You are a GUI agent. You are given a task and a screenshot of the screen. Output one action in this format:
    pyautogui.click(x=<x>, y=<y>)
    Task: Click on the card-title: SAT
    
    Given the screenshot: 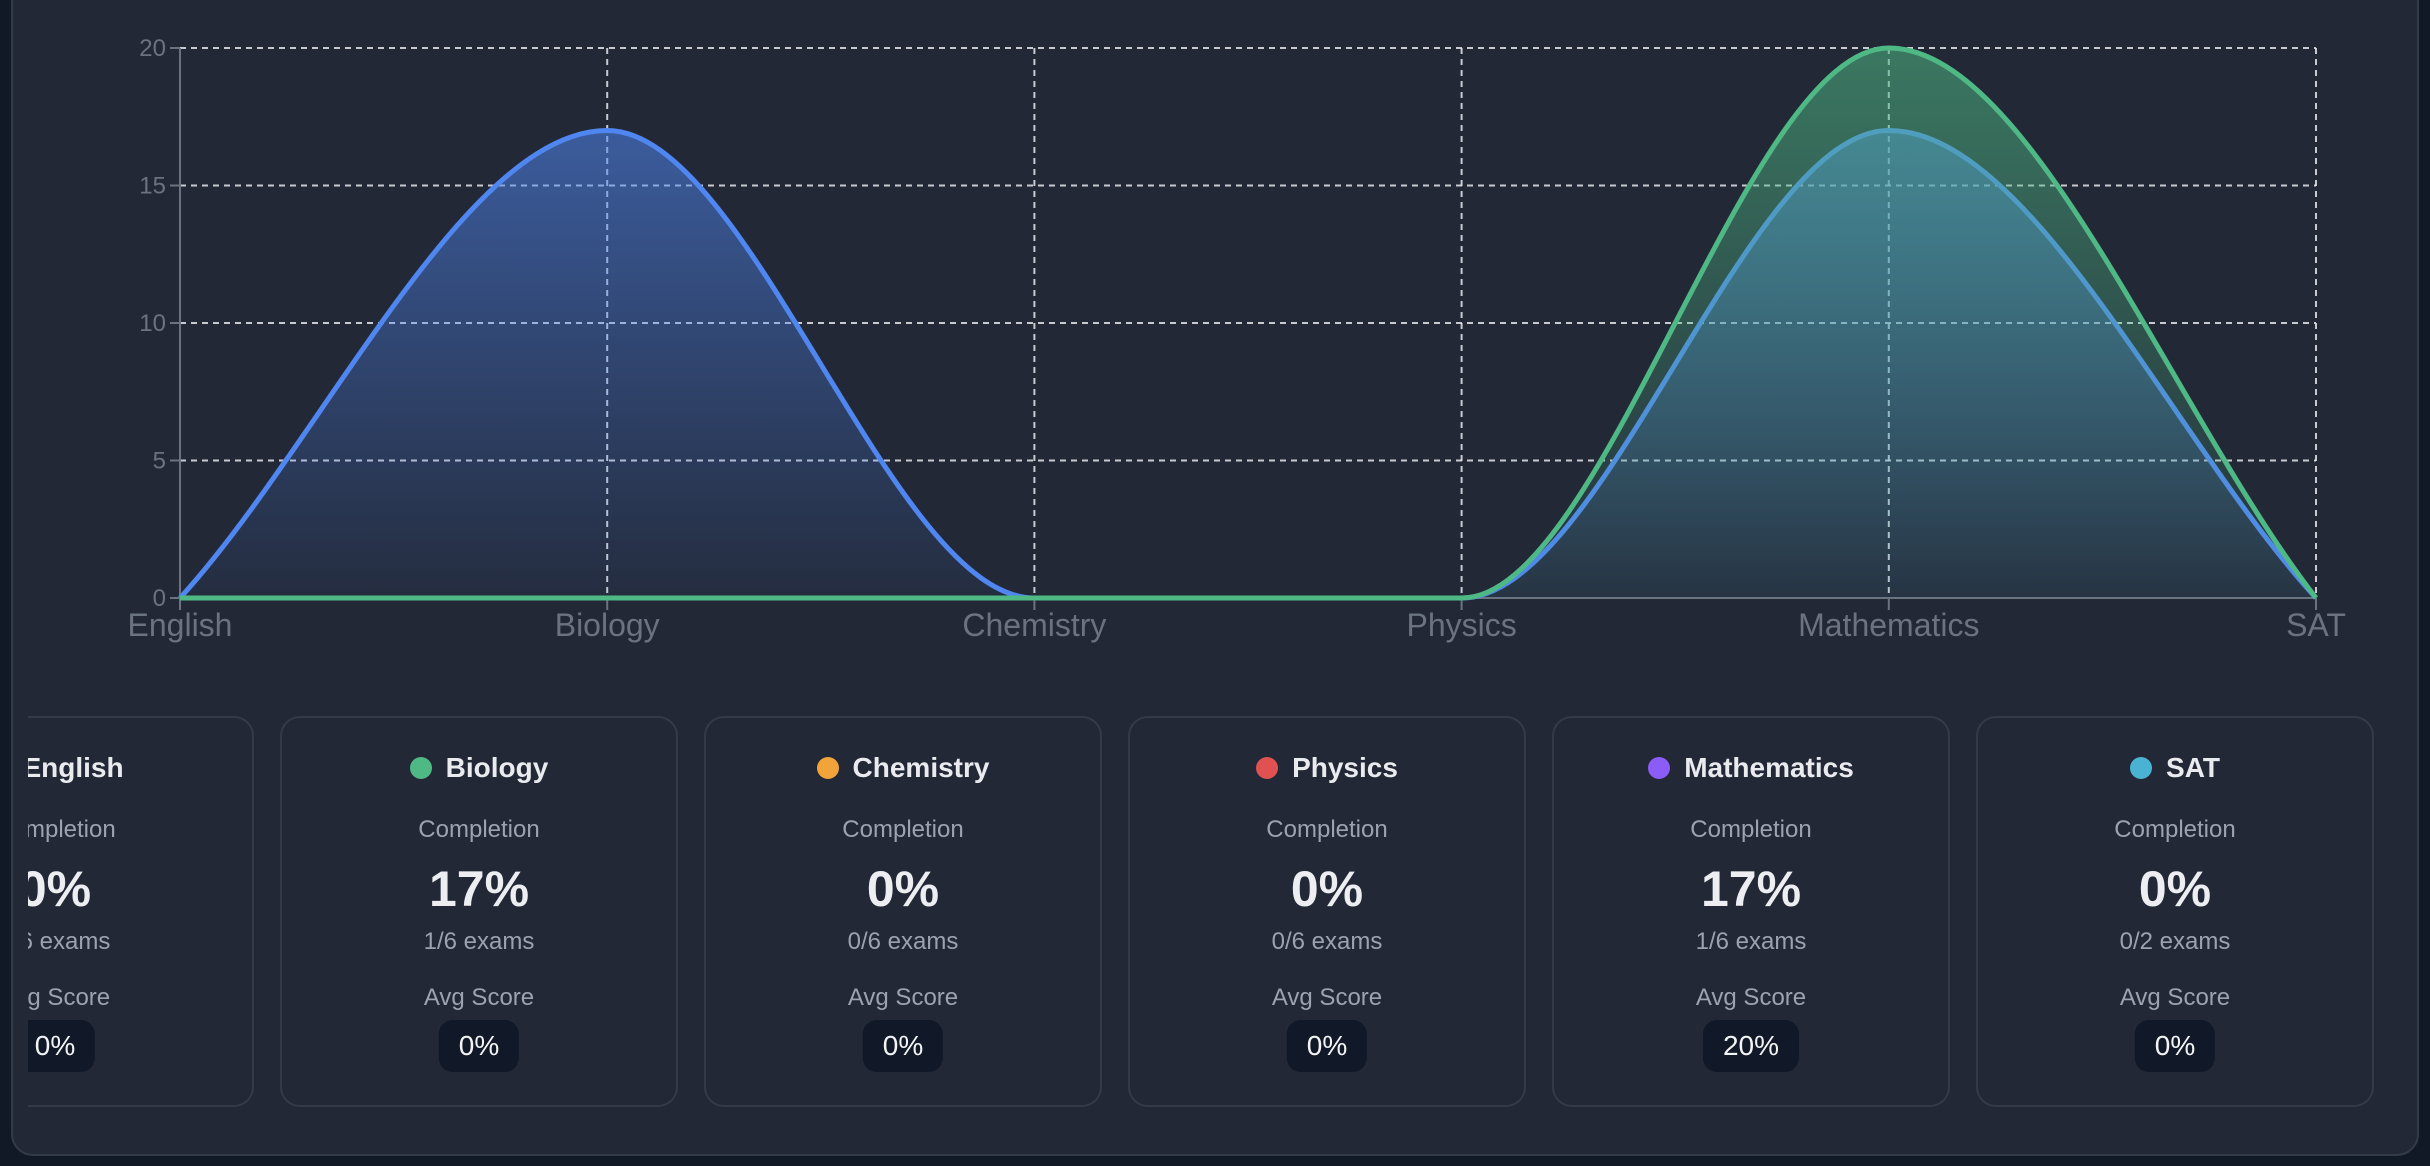 What is the action you would take?
    pyautogui.click(x=2175, y=768)
    